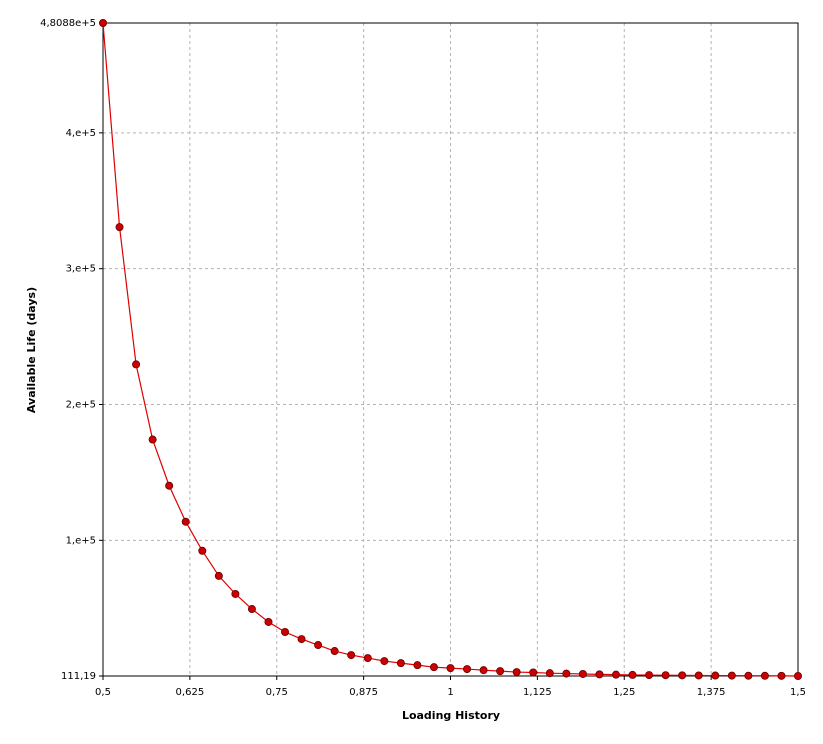 Image resolution: width=823 pixels, height=744 pixels. What do you see at coordinates (81, 405) in the screenshot?
I see `y-tick-label: 2,e+5` at bounding box center [81, 405].